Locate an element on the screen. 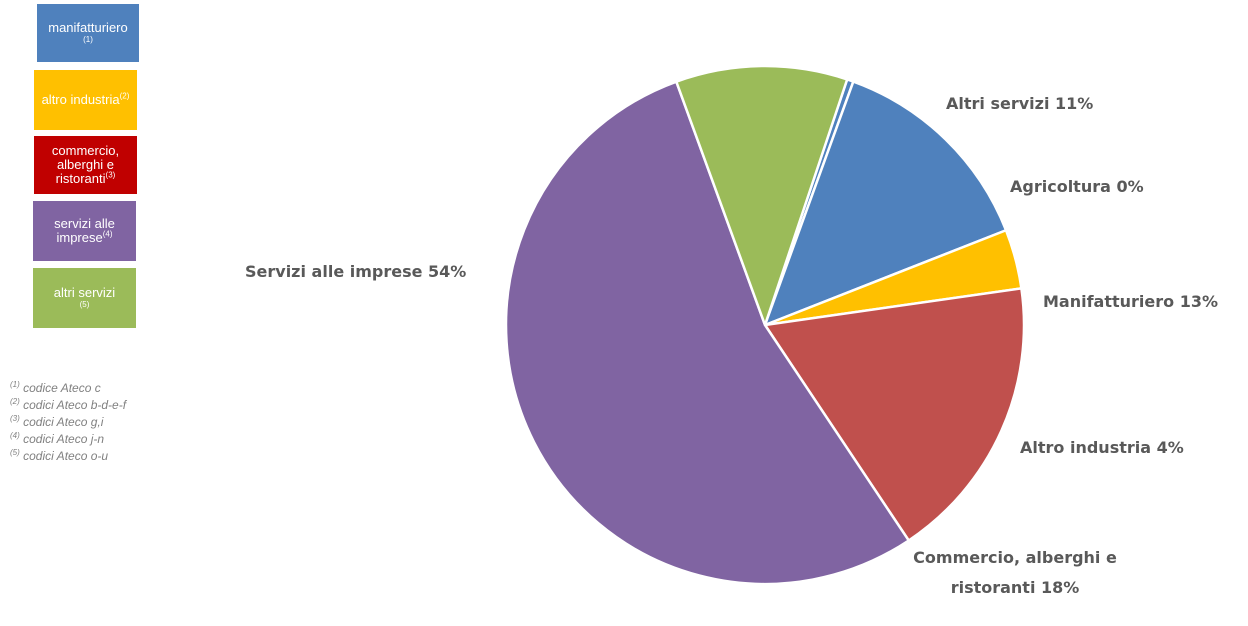 The height and width of the screenshot is (626, 1248). legend-item-servizi-imprese: servizi alle imprese(4) is located at coordinates (84, 231).